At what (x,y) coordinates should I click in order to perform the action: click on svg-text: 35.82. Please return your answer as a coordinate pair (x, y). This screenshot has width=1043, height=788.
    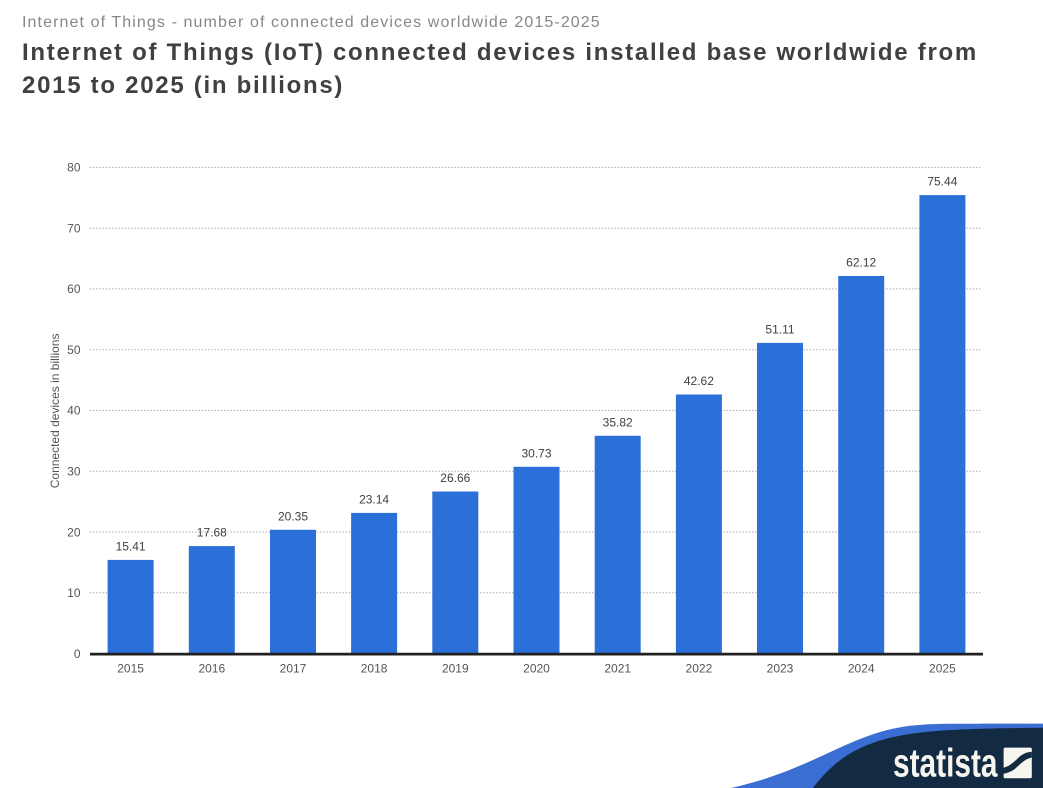
    Looking at the image, I should click on (618, 422).